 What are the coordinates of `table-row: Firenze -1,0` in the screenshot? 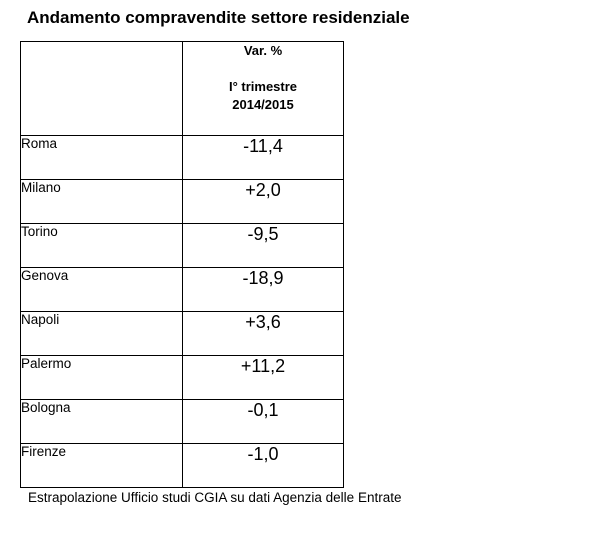 It's located at (182, 465).